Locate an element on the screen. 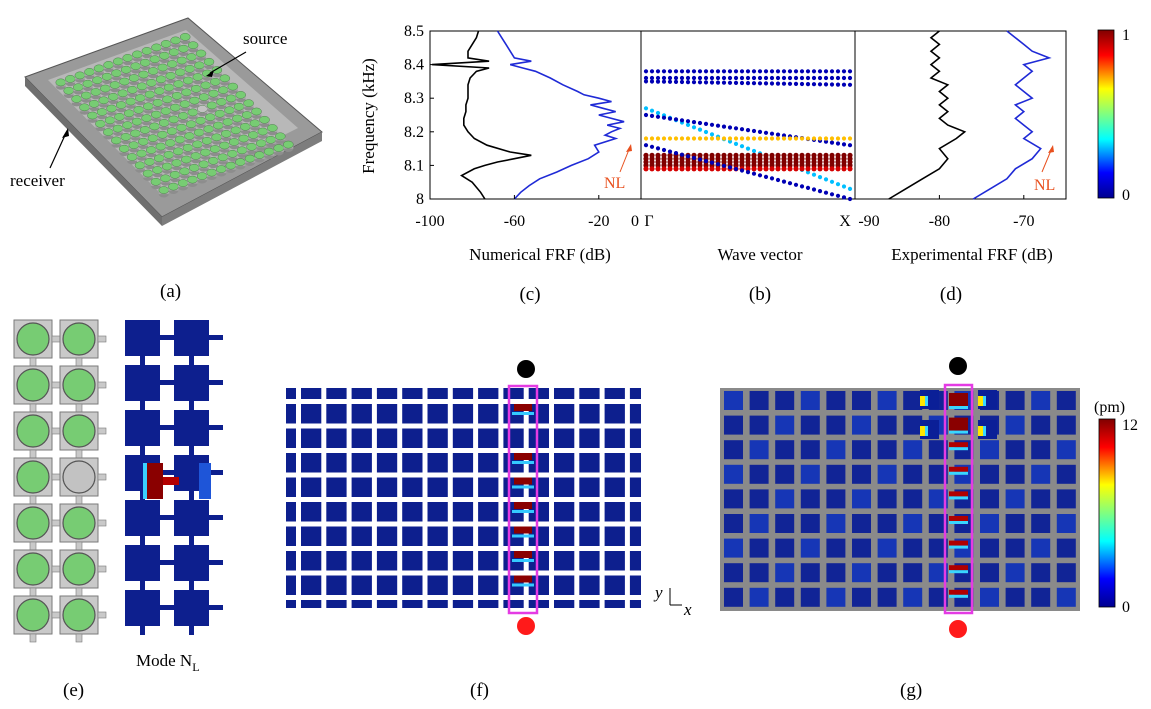 The height and width of the screenshot is (709, 1151). field-f-localized-mode is located at coordinates (523, 495).